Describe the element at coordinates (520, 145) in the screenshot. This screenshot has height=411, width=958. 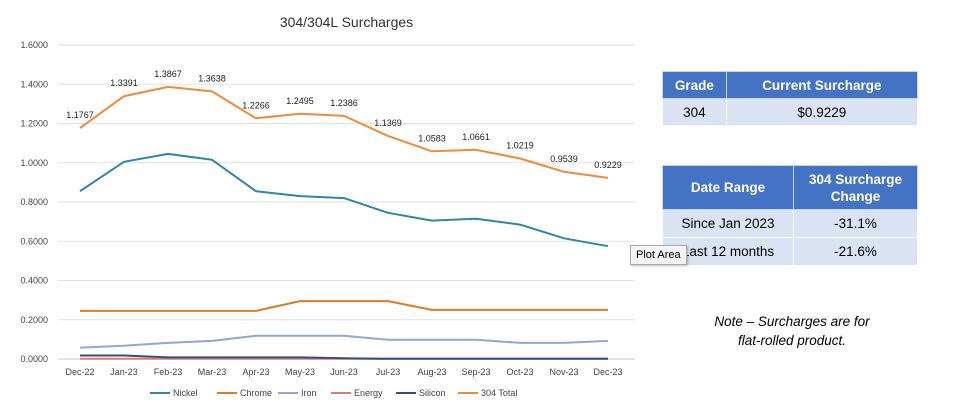
I see `data-label-Oct-23: 1.0219` at that location.